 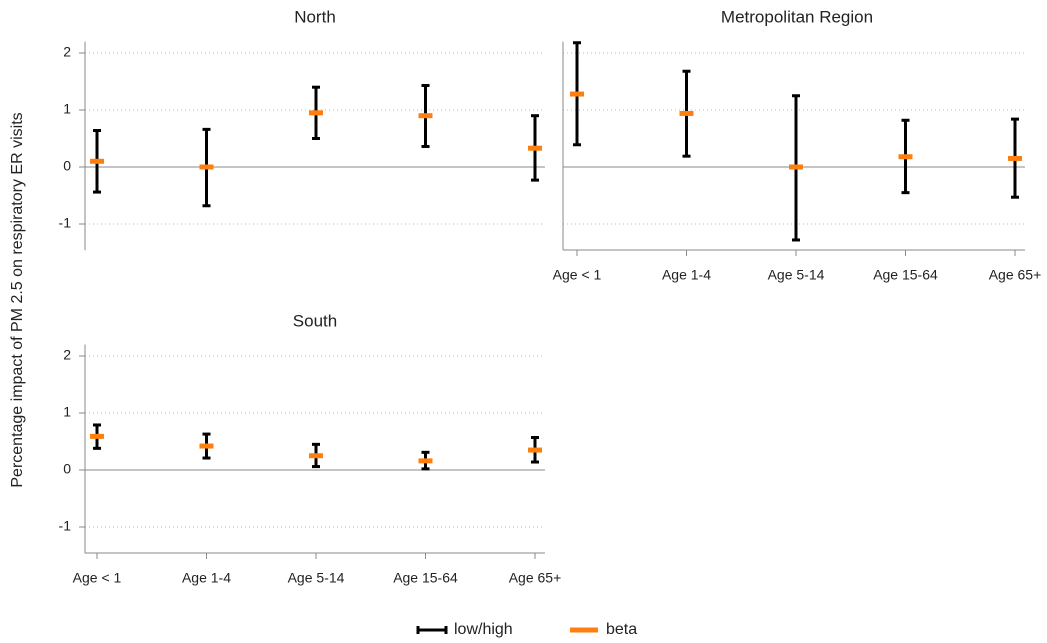 I want to click on panel-title: South, so click(x=315, y=320).